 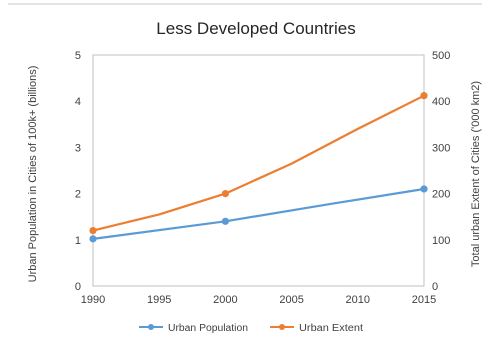 I want to click on left-y-tick-label: 1, so click(x=78, y=241).